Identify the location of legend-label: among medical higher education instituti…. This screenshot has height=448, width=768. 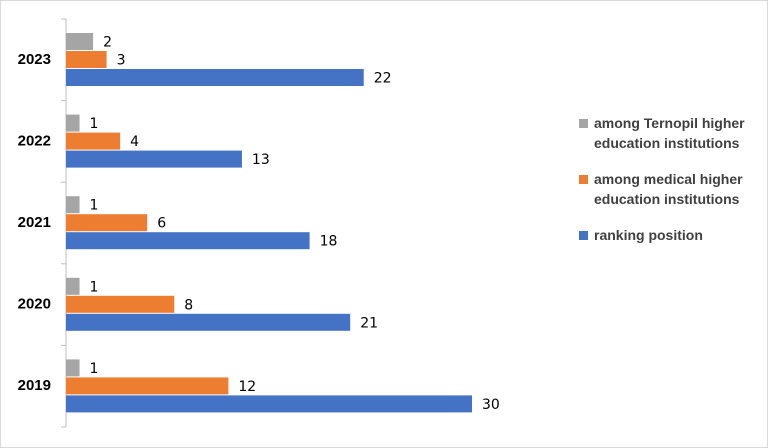
(668, 189).